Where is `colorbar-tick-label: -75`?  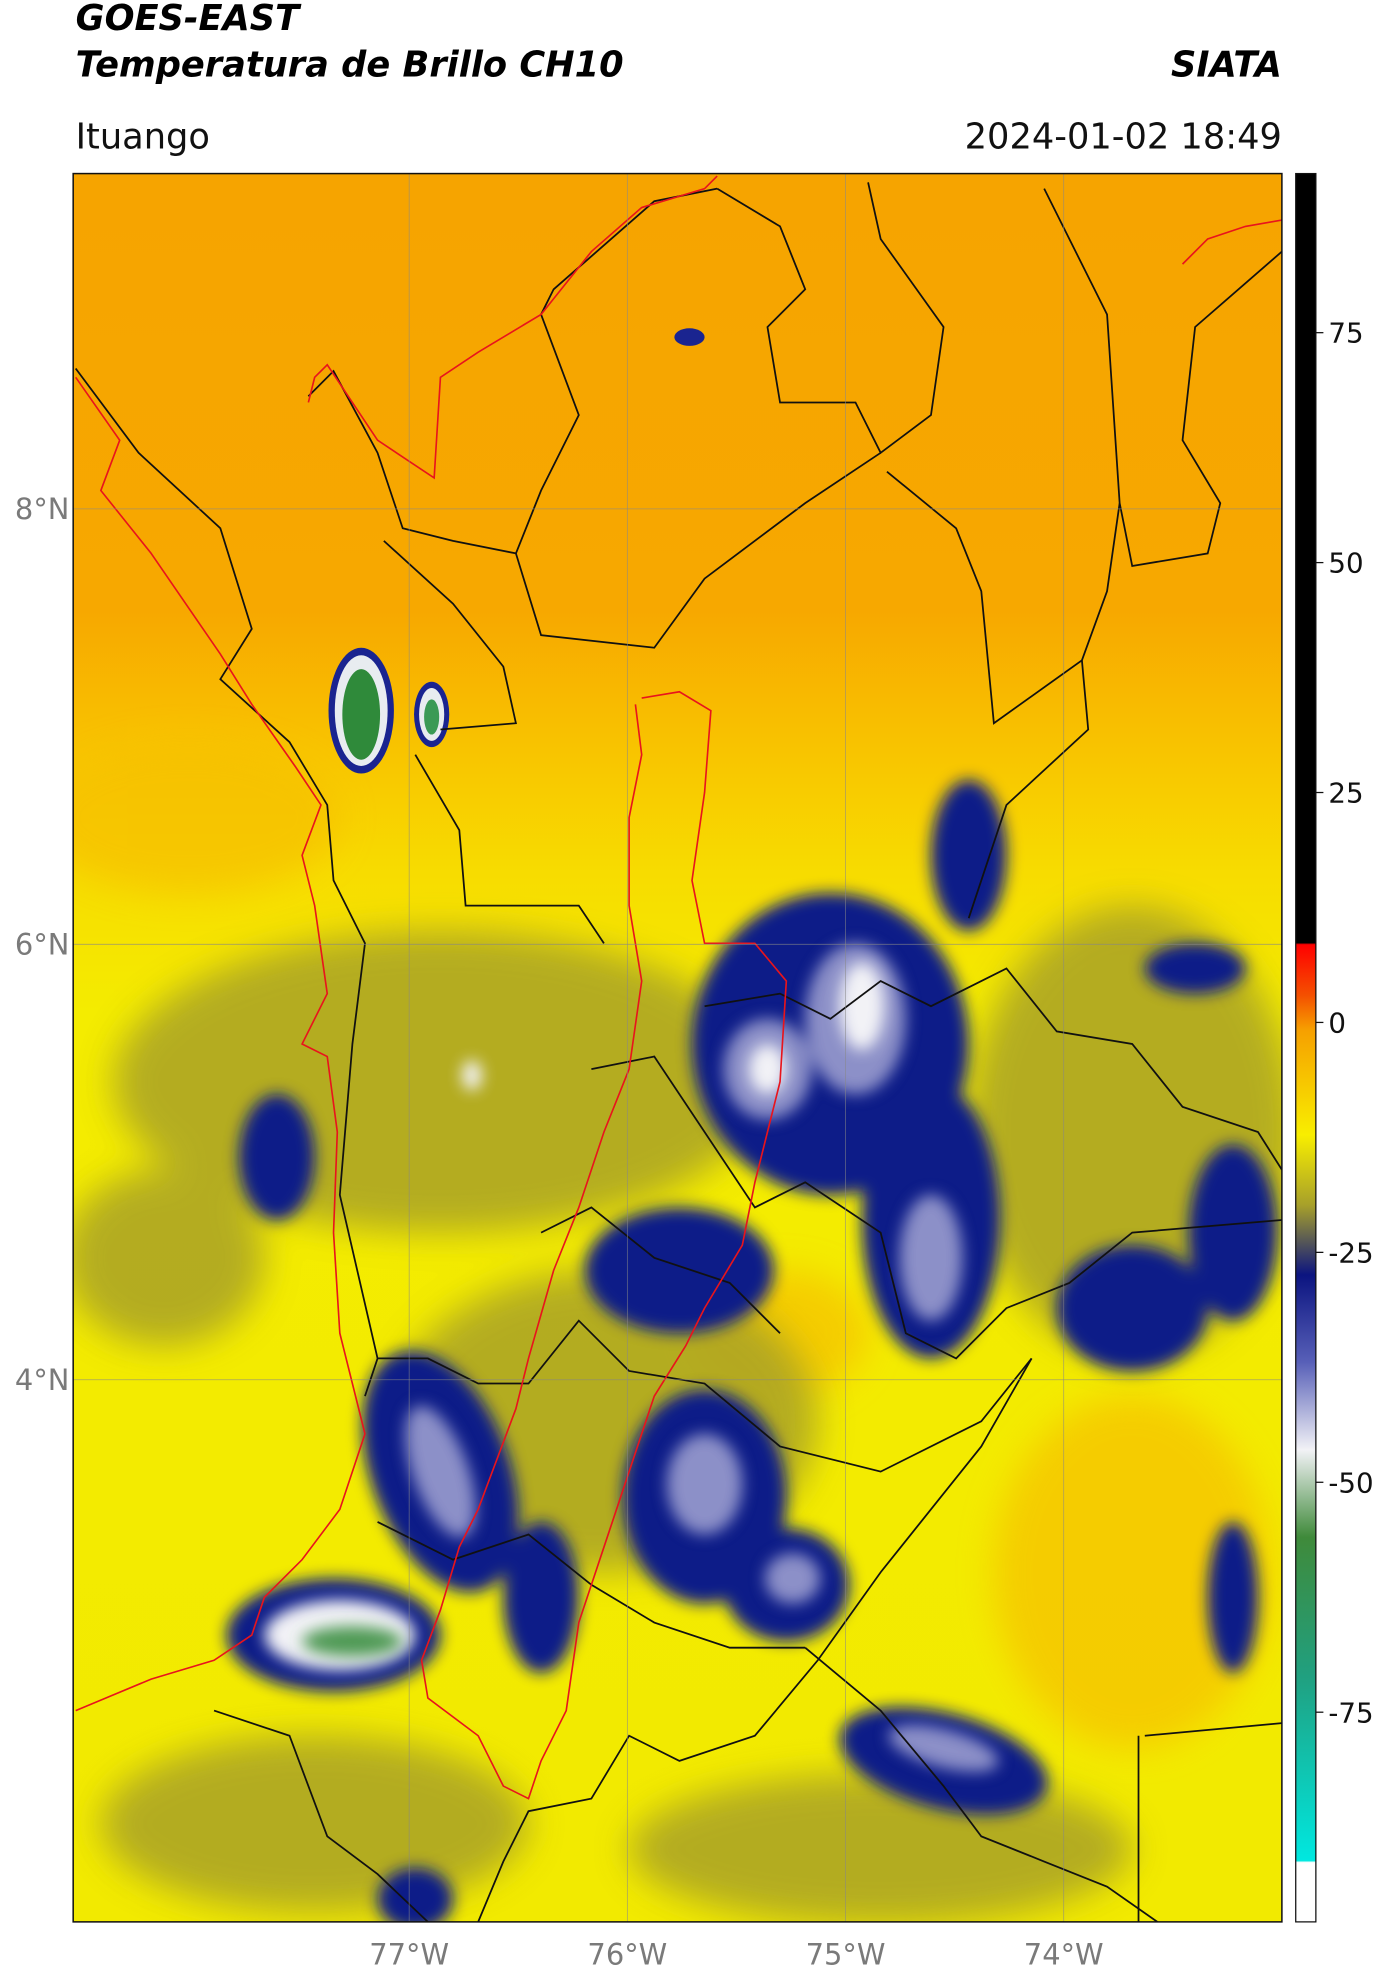
colorbar-tick-label: -75 is located at coordinates (1350, 1712).